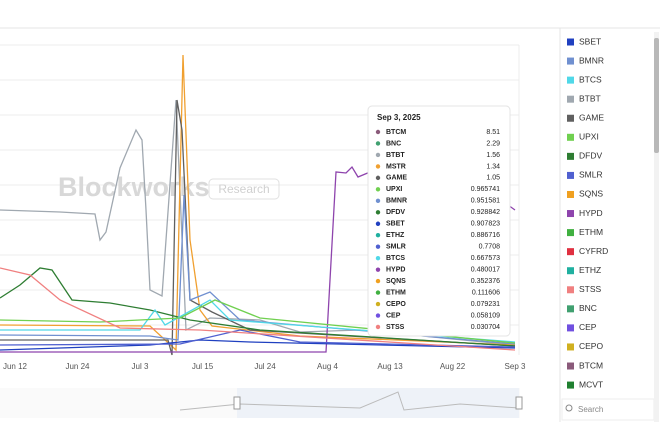 This screenshot has height=443, width=660. What do you see at coordinates (396, 304) in the screenshot?
I see `tooltip-name: CEPO` at bounding box center [396, 304].